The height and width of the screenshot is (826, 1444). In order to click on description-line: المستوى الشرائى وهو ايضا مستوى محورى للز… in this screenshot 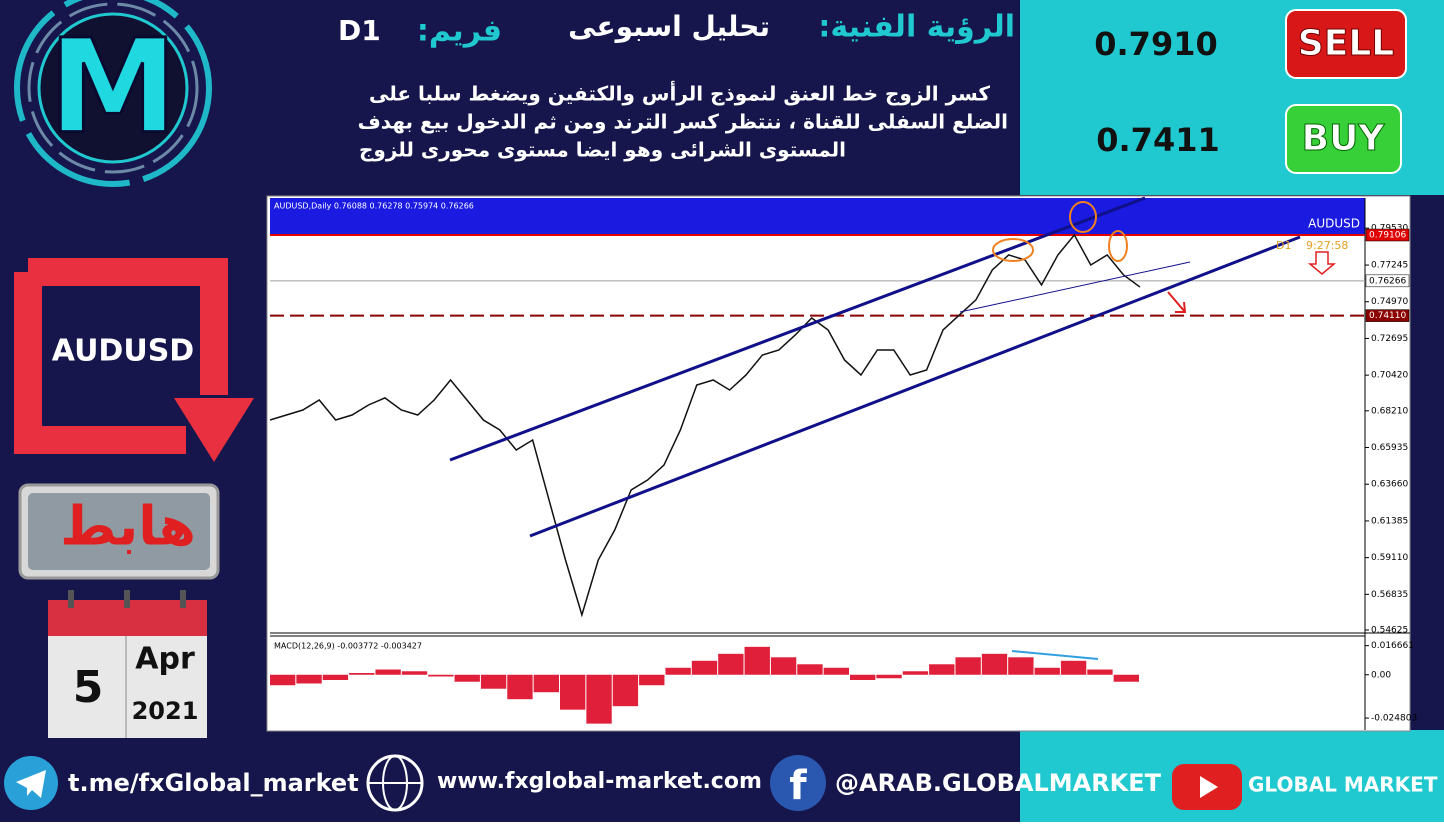, I will do `click(602, 150)`.